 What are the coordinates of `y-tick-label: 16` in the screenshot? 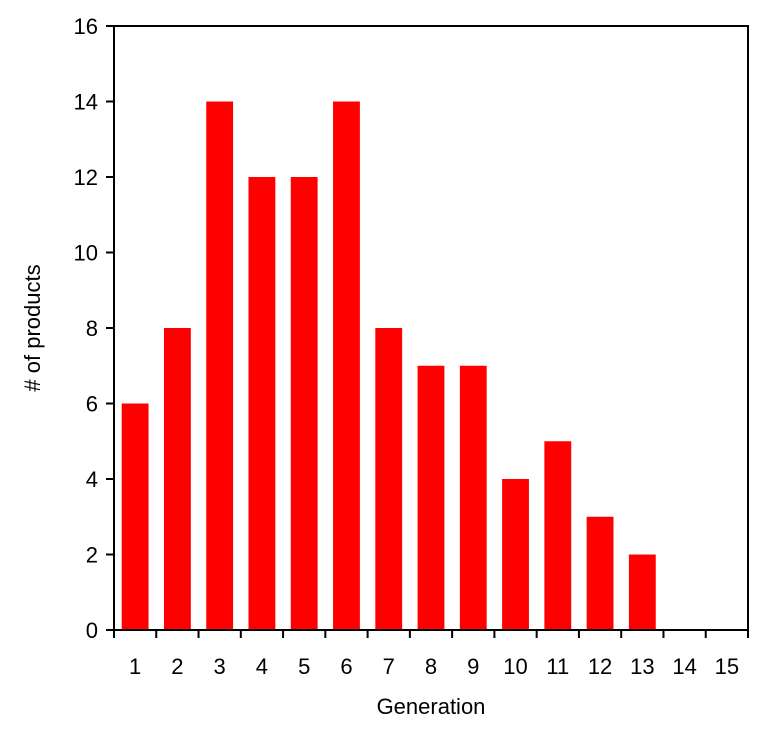 It's located at (86, 26).